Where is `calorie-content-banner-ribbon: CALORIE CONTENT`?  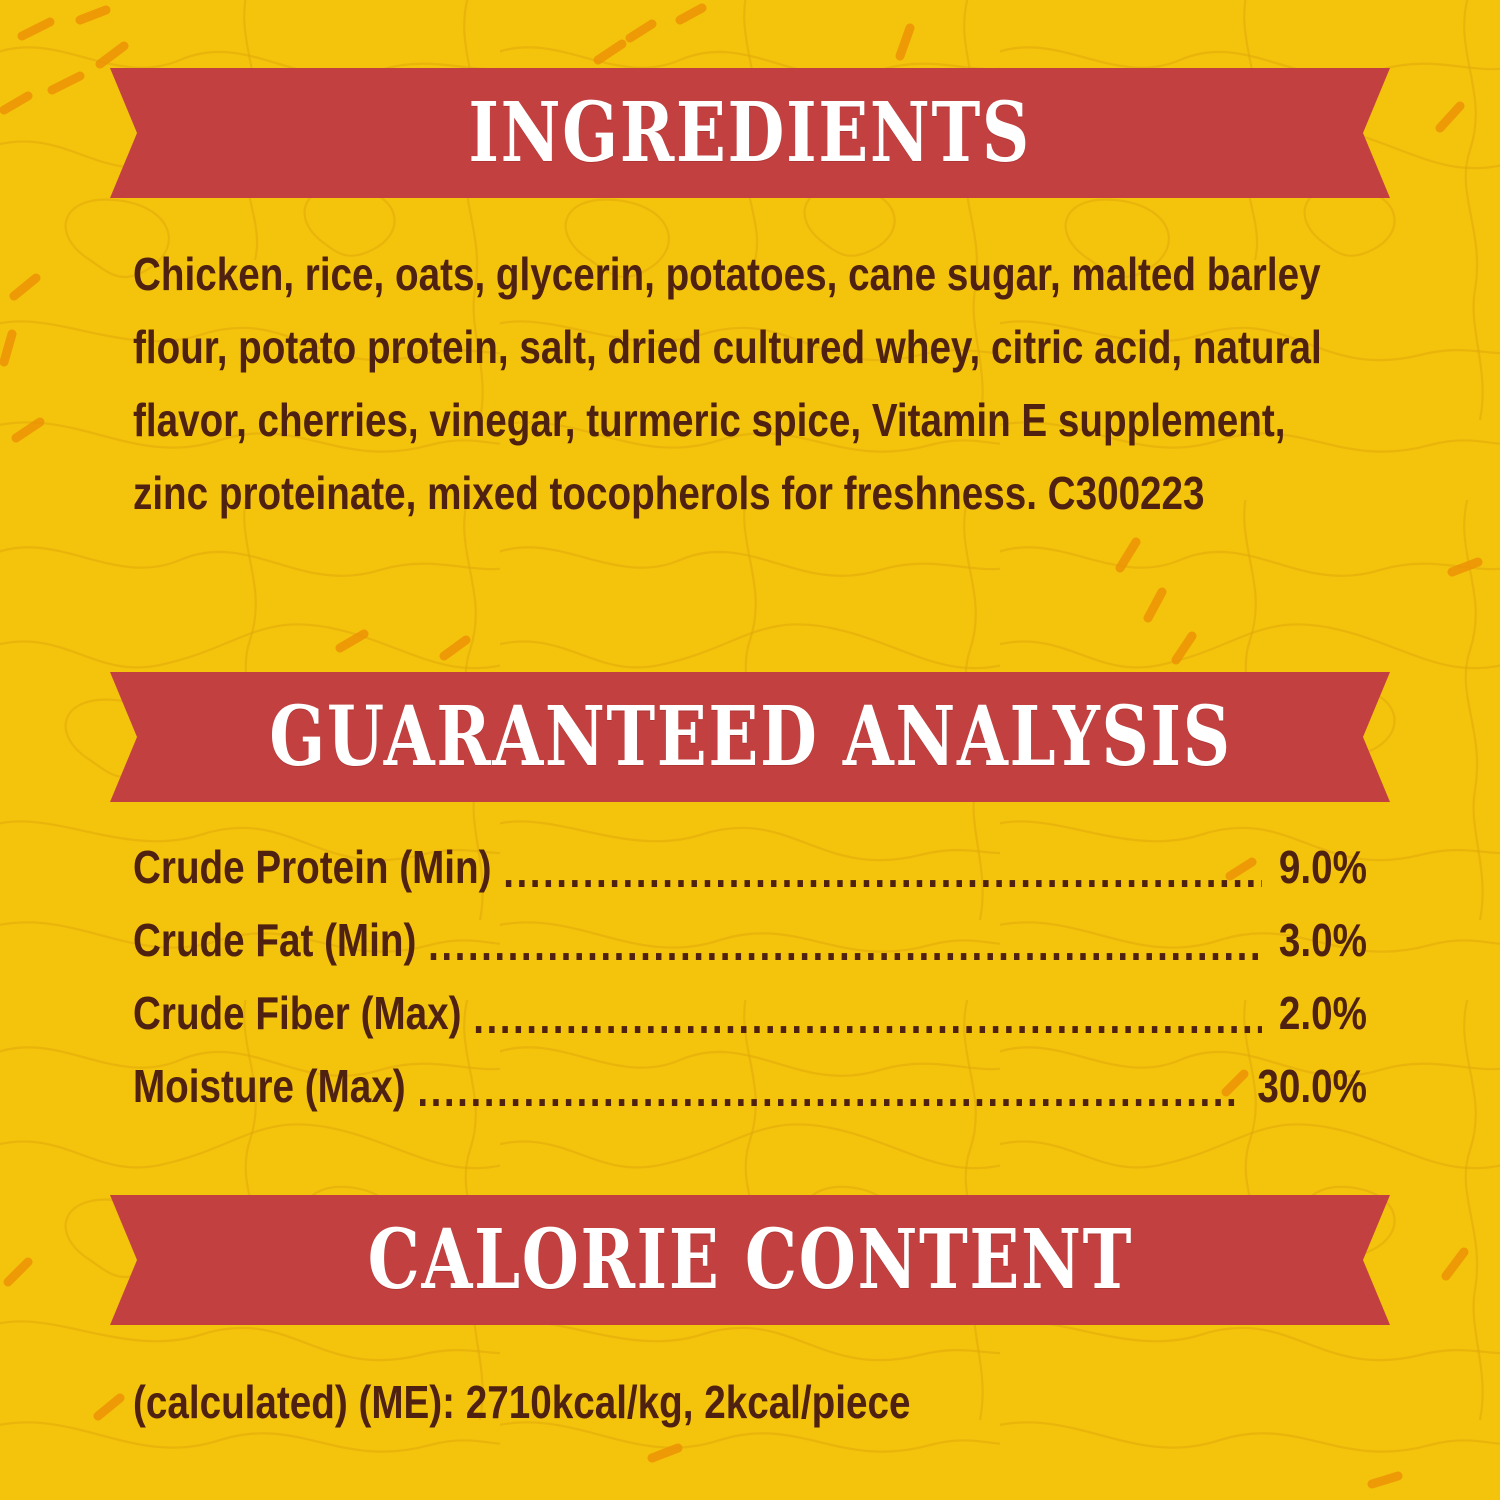 calorie-content-banner-ribbon: CALORIE CONTENT is located at coordinates (750, 1260).